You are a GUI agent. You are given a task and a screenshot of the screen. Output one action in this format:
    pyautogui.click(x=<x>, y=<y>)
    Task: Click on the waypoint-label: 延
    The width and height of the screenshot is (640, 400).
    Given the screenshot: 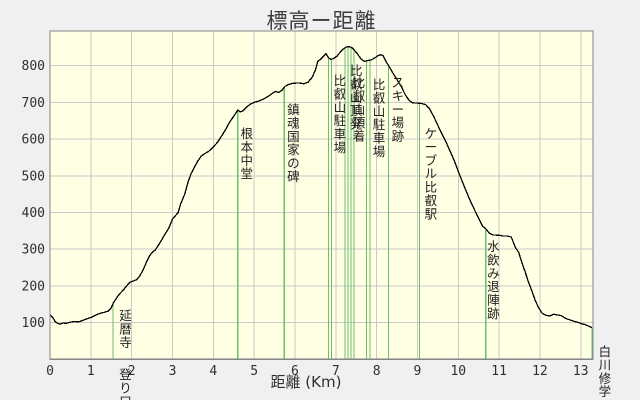 What is the action you would take?
    pyautogui.click(x=125, y=315)
    